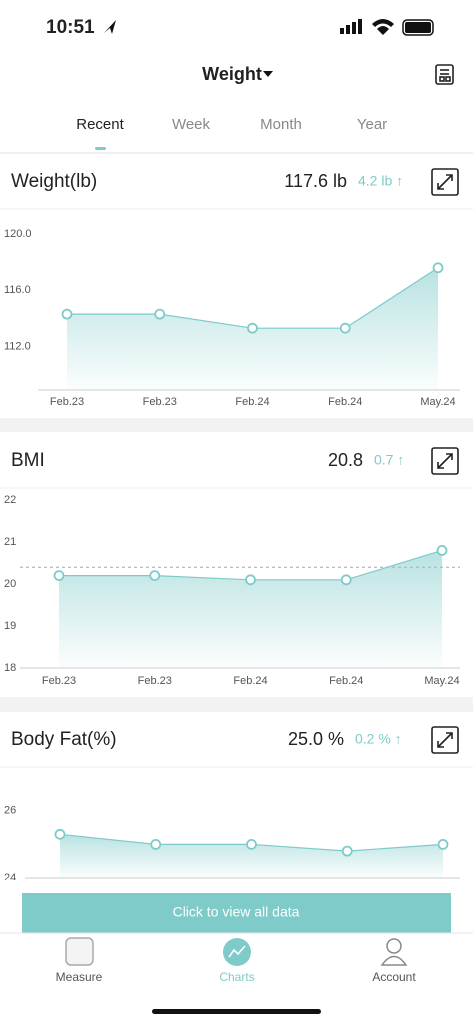 The image size is (473, 1024). I want to click on tab: Week, so click(191, 124).